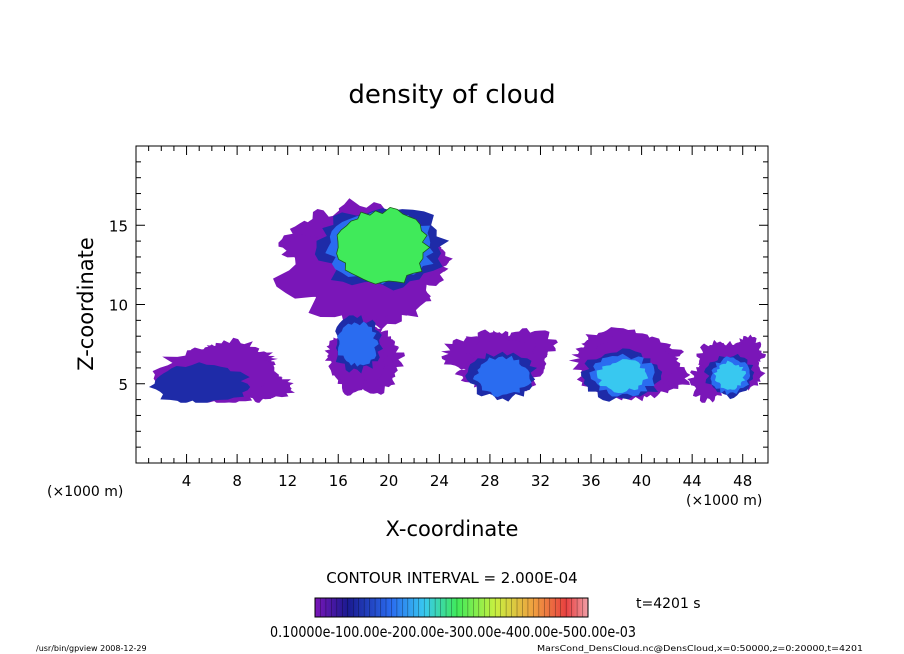  I want to click on chart-title: density of cloud, so click(451, 95).